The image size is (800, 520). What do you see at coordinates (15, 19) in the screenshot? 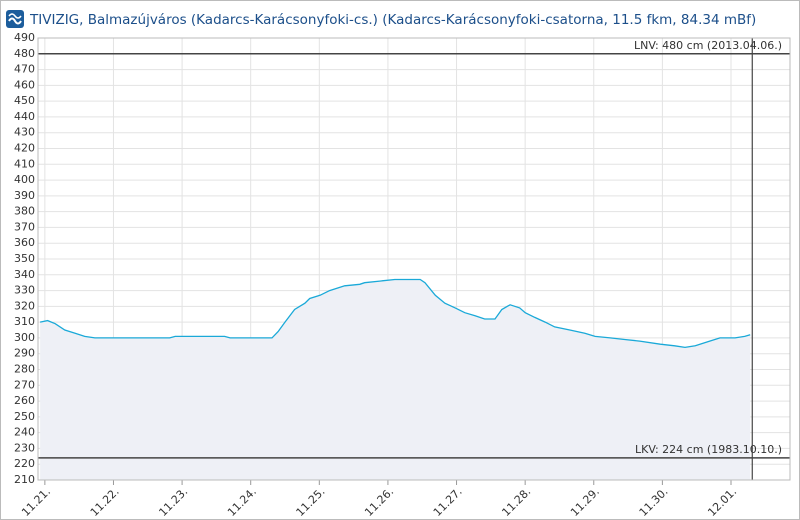
I see `logo` at bounding box center [15, 19].